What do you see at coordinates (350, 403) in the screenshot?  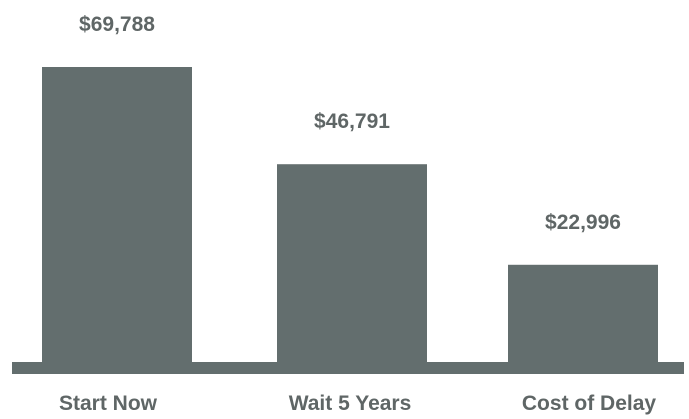 I see `category-label-2: Wait 5 Years` at bounding box center [350, 403].